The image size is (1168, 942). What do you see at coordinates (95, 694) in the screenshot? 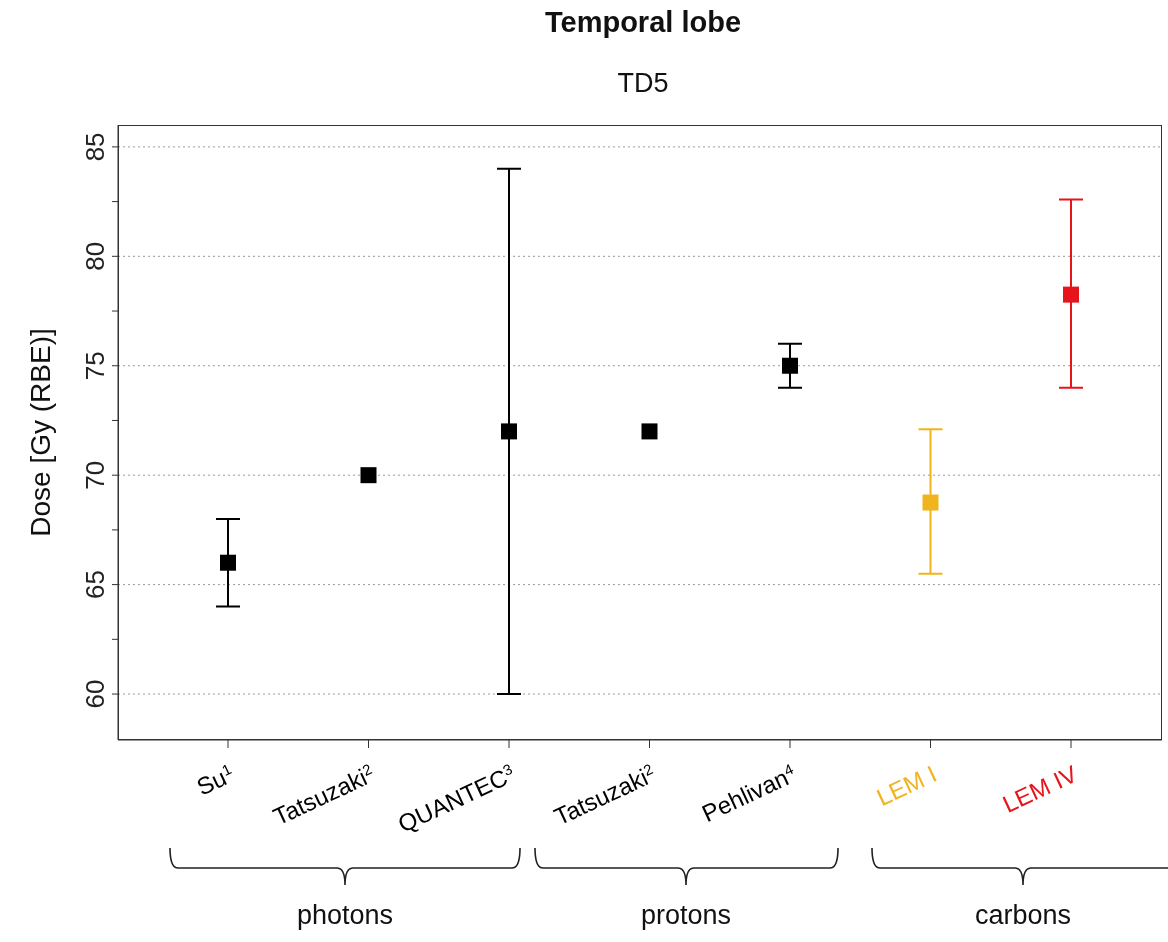
I see `y-tick-label: 60` at bounding box center [95, 694].